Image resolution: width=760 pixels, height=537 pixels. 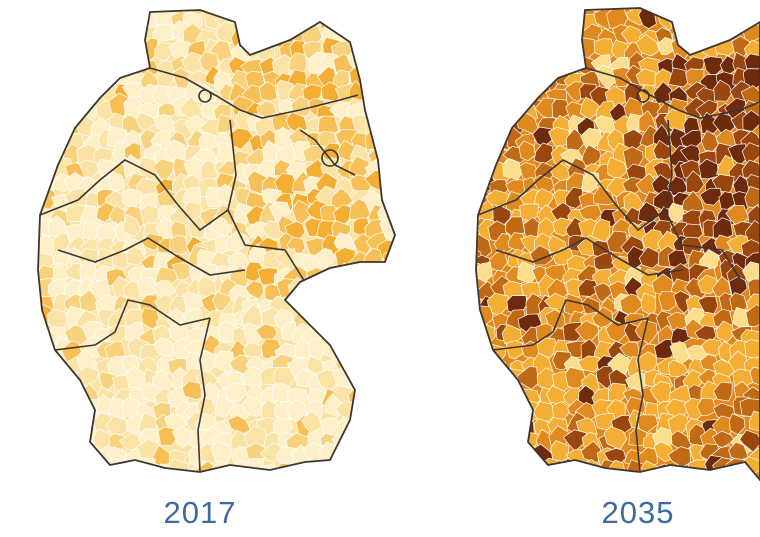 I want to click on map-2017-year-label: 2017, so click(x=200, y=512).